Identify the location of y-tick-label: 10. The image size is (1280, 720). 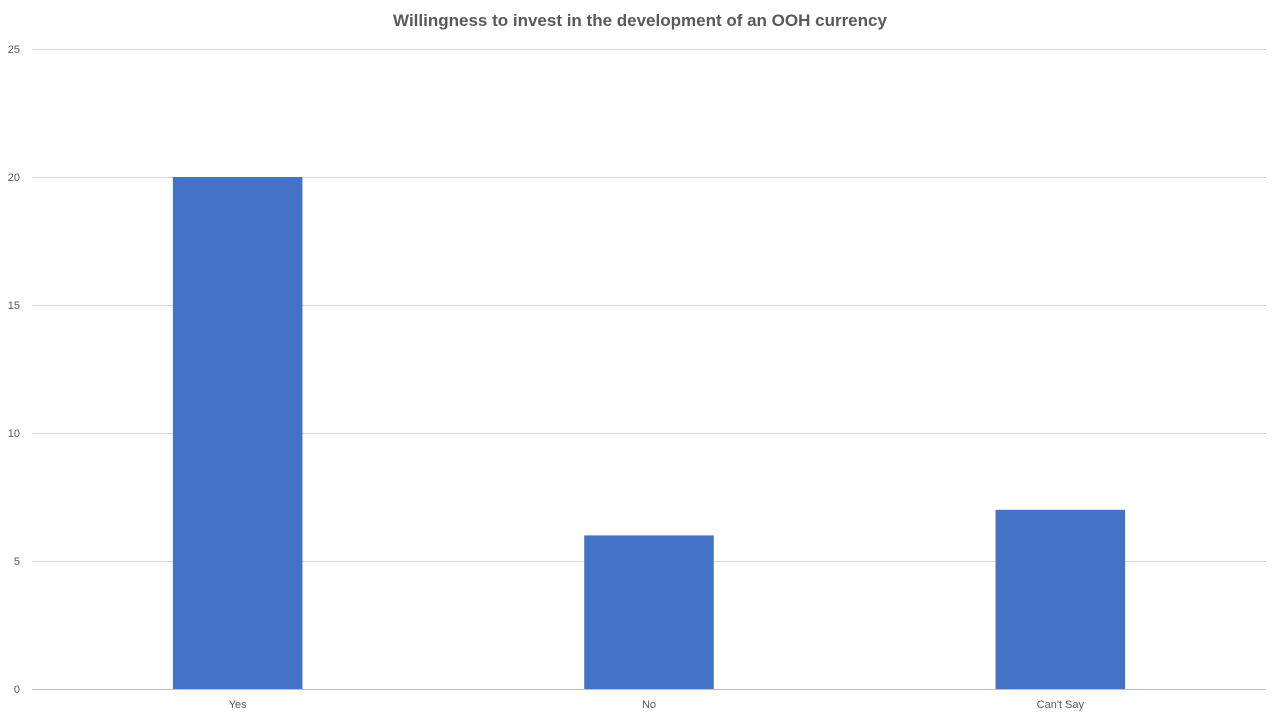
(14, 434).